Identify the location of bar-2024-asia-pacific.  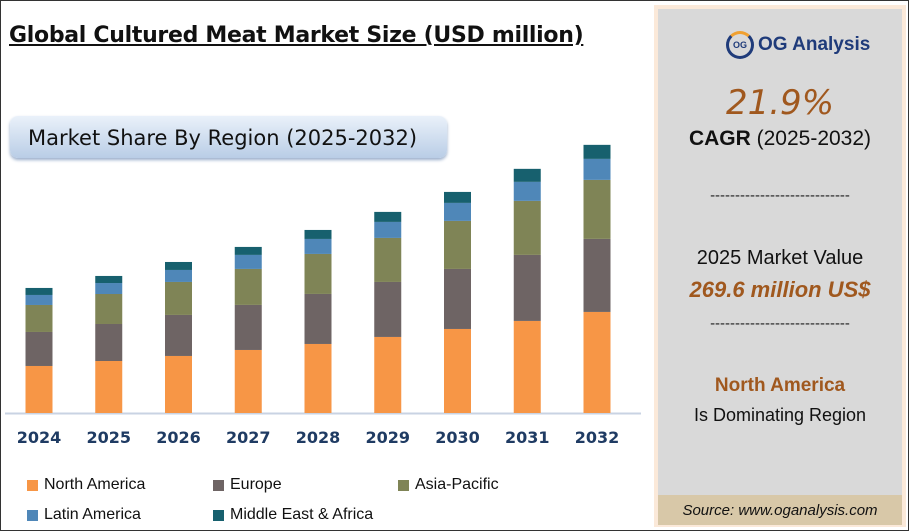
(39, 318).